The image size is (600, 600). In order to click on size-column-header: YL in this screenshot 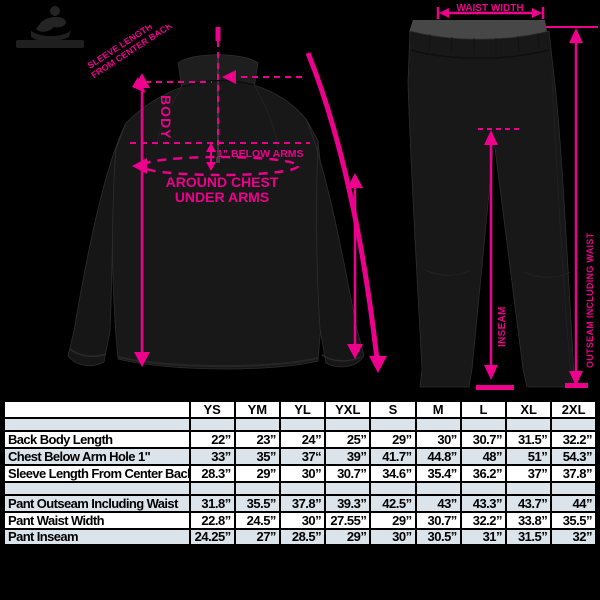, I will do `click(302, 409)`.